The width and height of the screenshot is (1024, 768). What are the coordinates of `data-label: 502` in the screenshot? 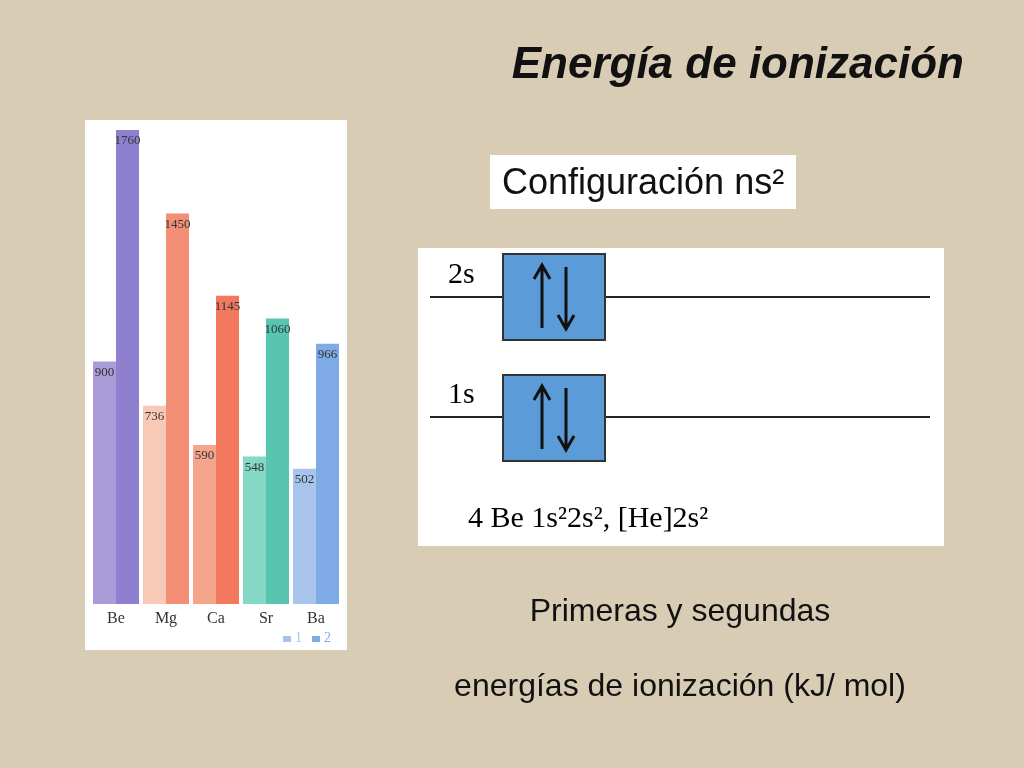 It's located at (304, 479).